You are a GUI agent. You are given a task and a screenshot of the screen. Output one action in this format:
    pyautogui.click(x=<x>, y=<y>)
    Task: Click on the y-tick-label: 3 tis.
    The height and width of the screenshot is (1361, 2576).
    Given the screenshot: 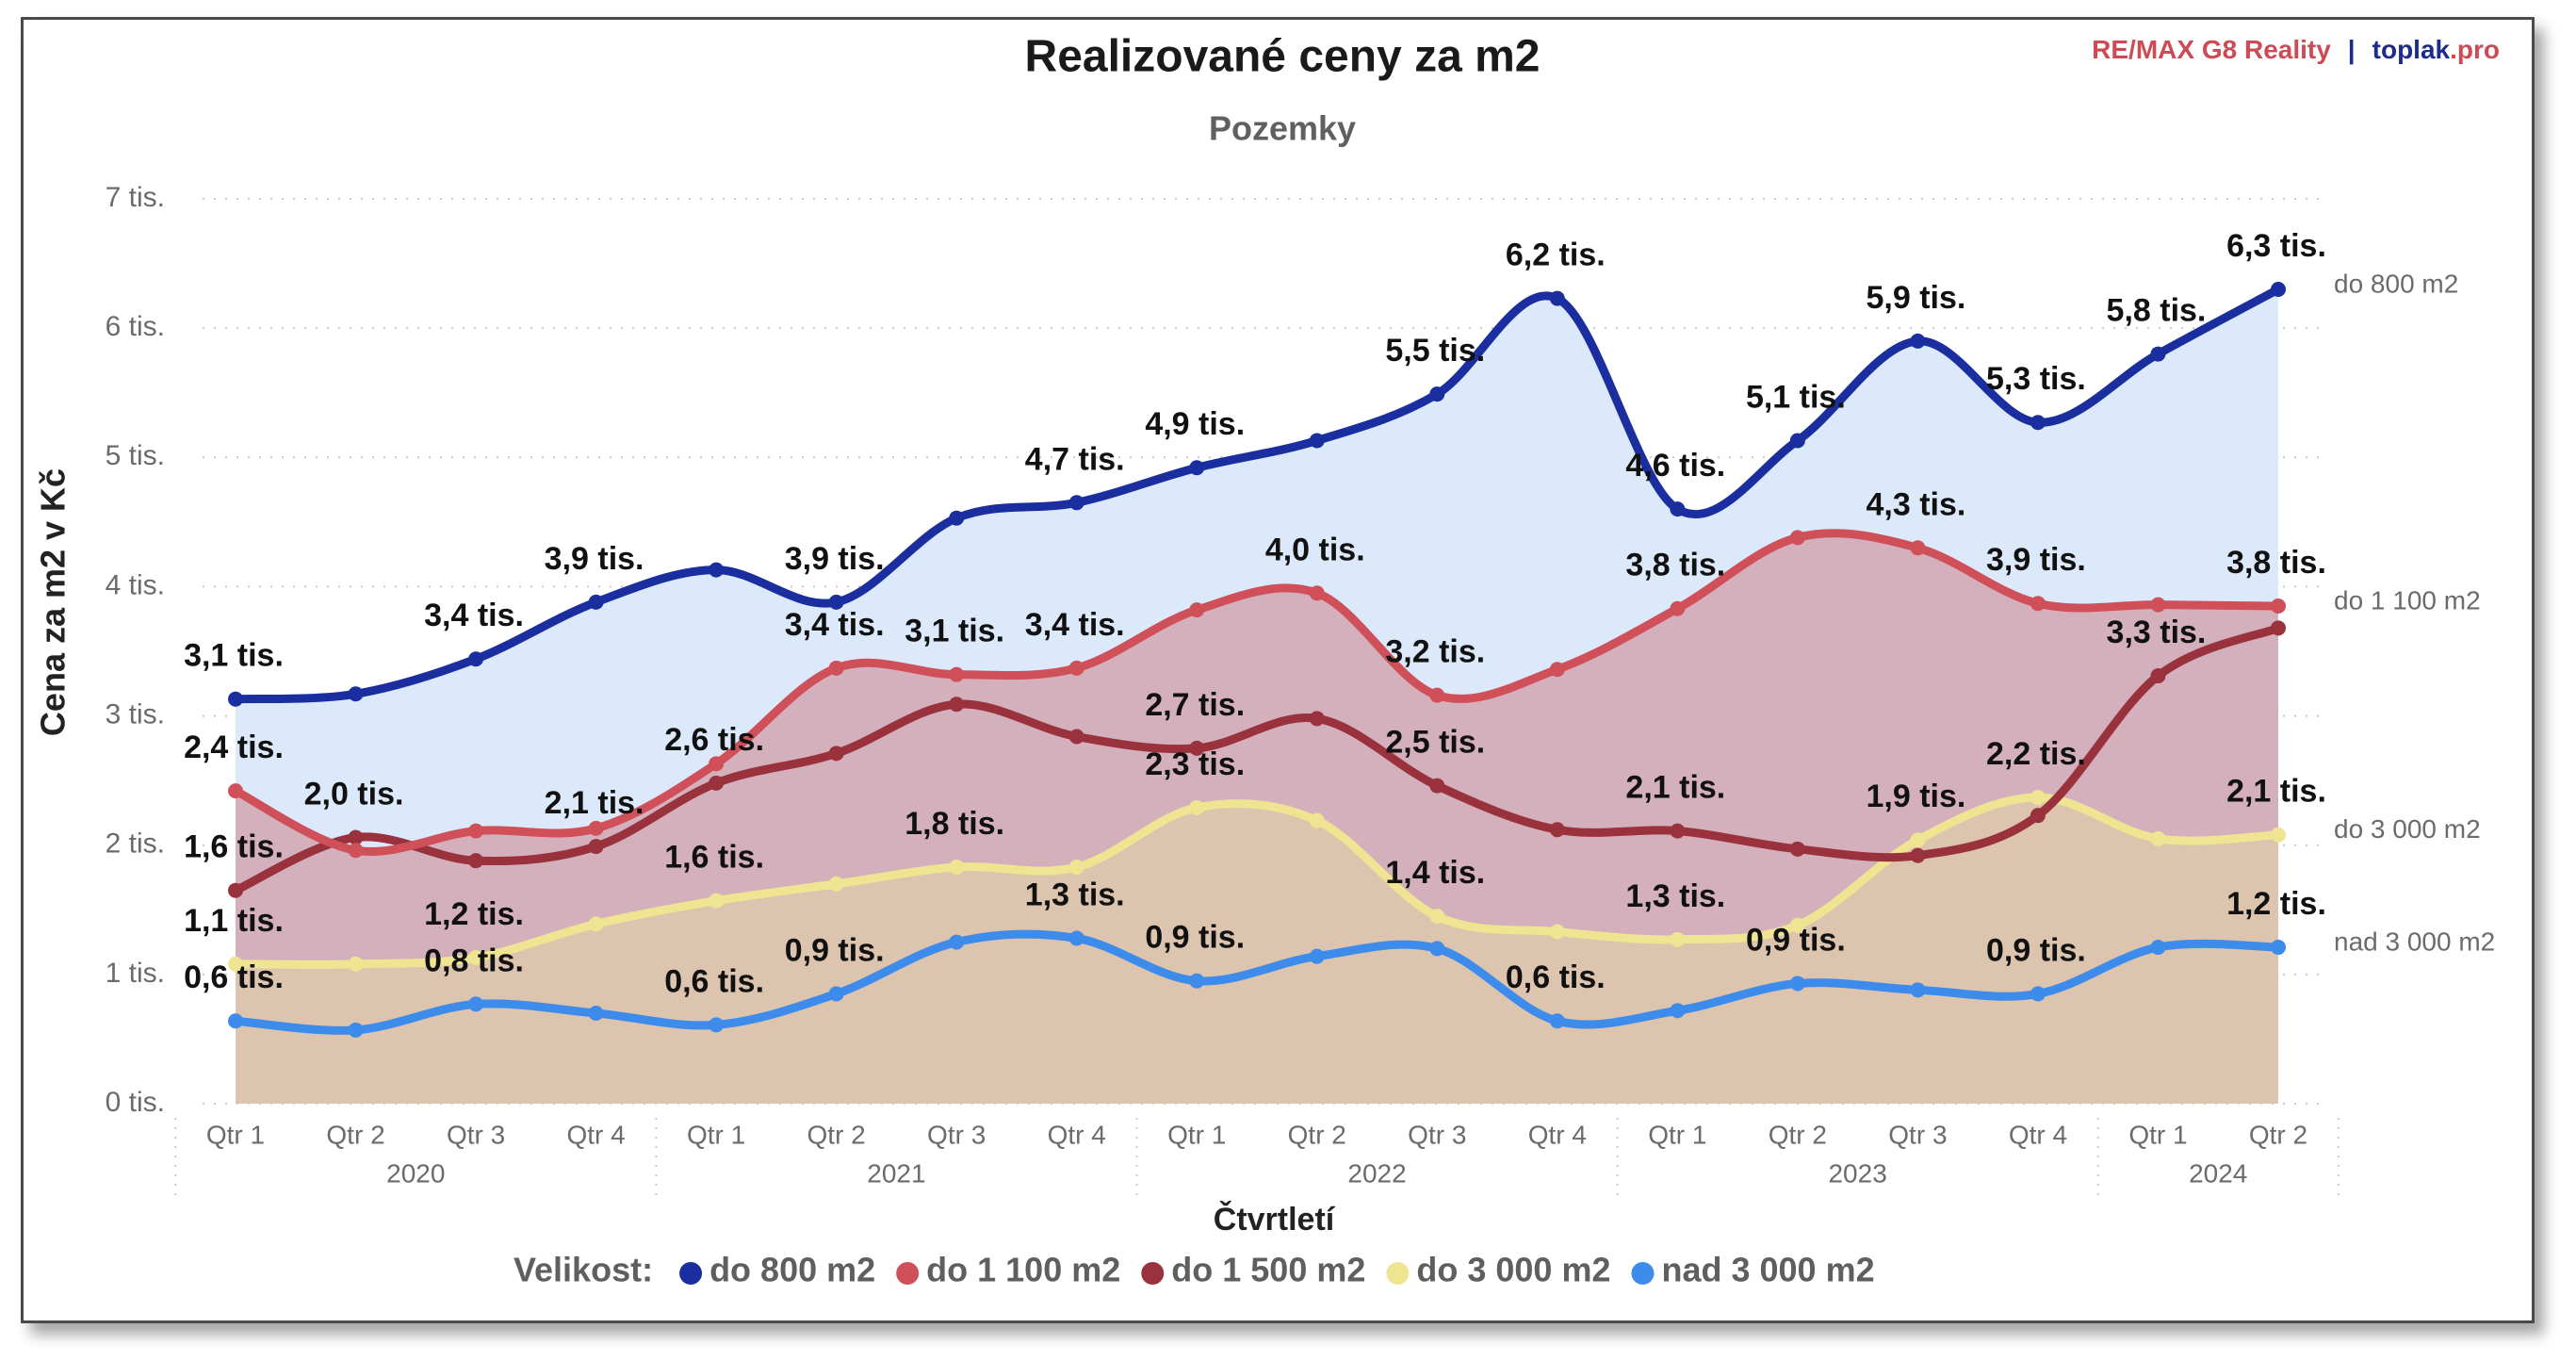 What is the action you would take?
    pyautogui.click(x=135, y=714)
    